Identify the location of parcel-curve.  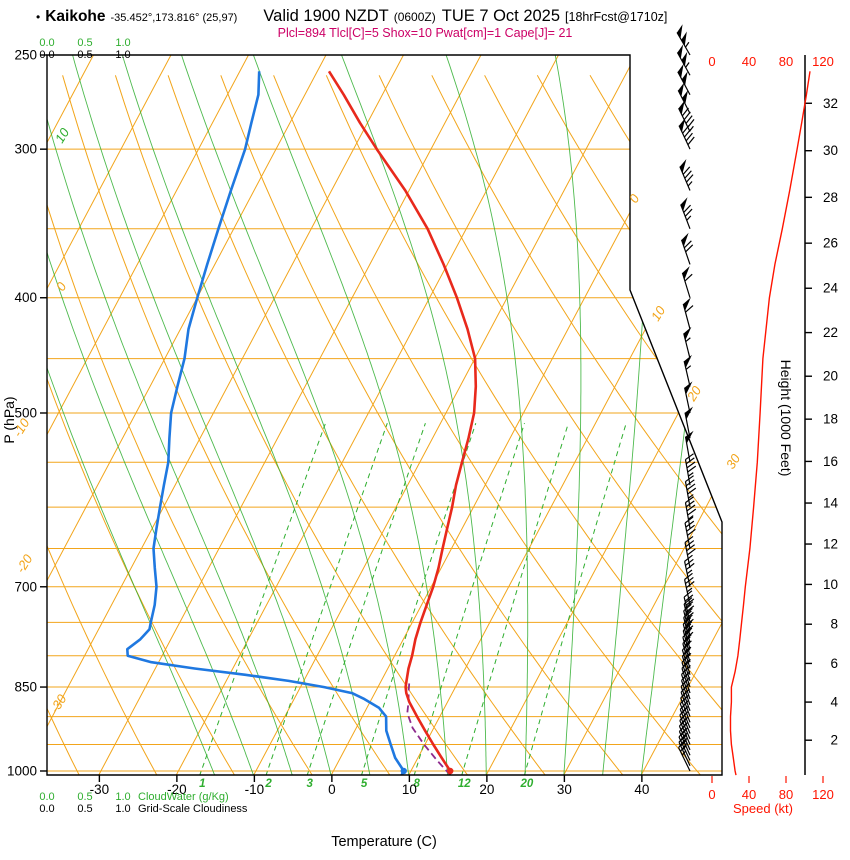
(429, 727).